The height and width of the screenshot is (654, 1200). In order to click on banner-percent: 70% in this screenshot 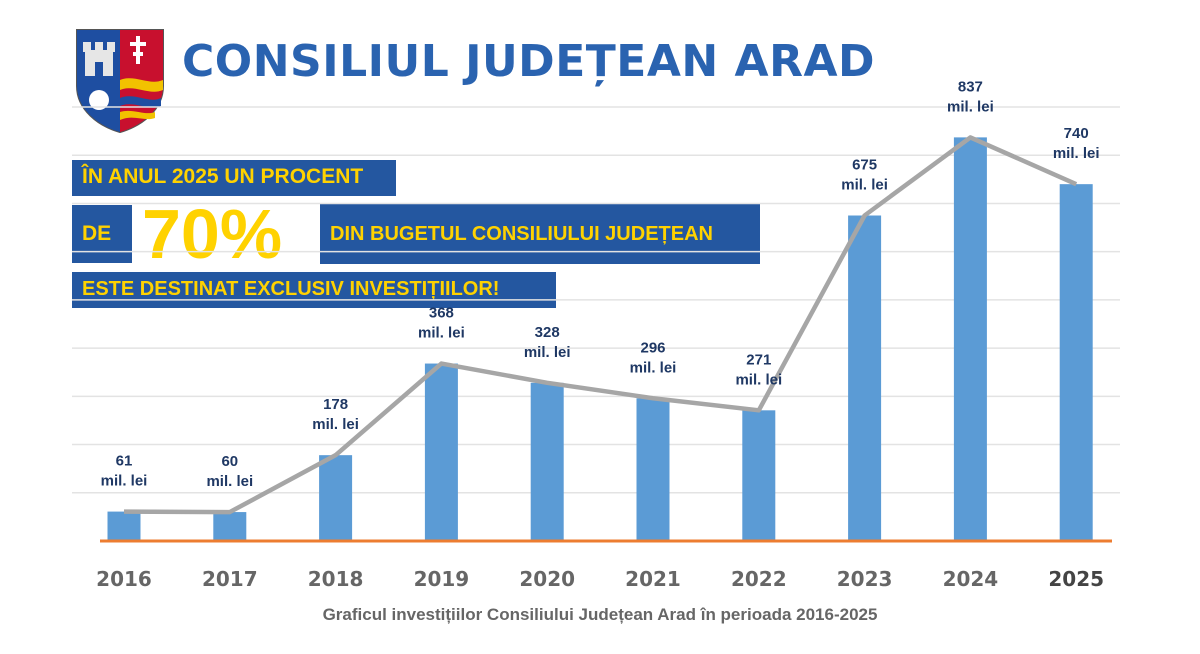, I will do `click(212, 234)`.